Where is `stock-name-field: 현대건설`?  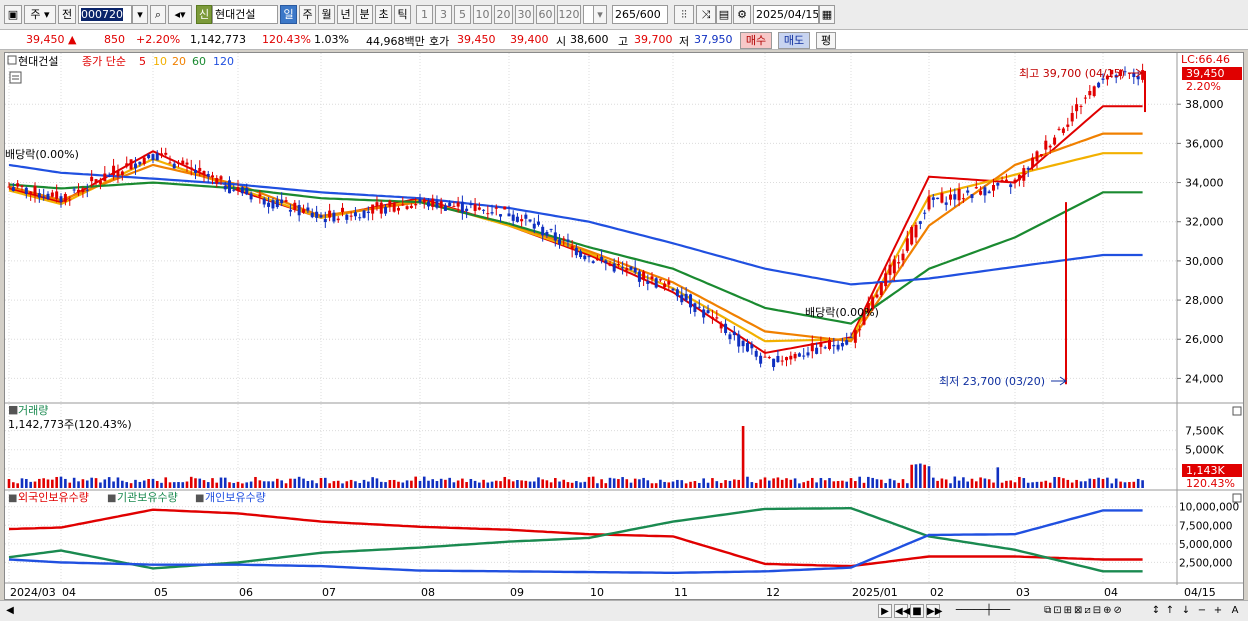
stock-name-field: 현대건설 is located at coordinates (245, 14).